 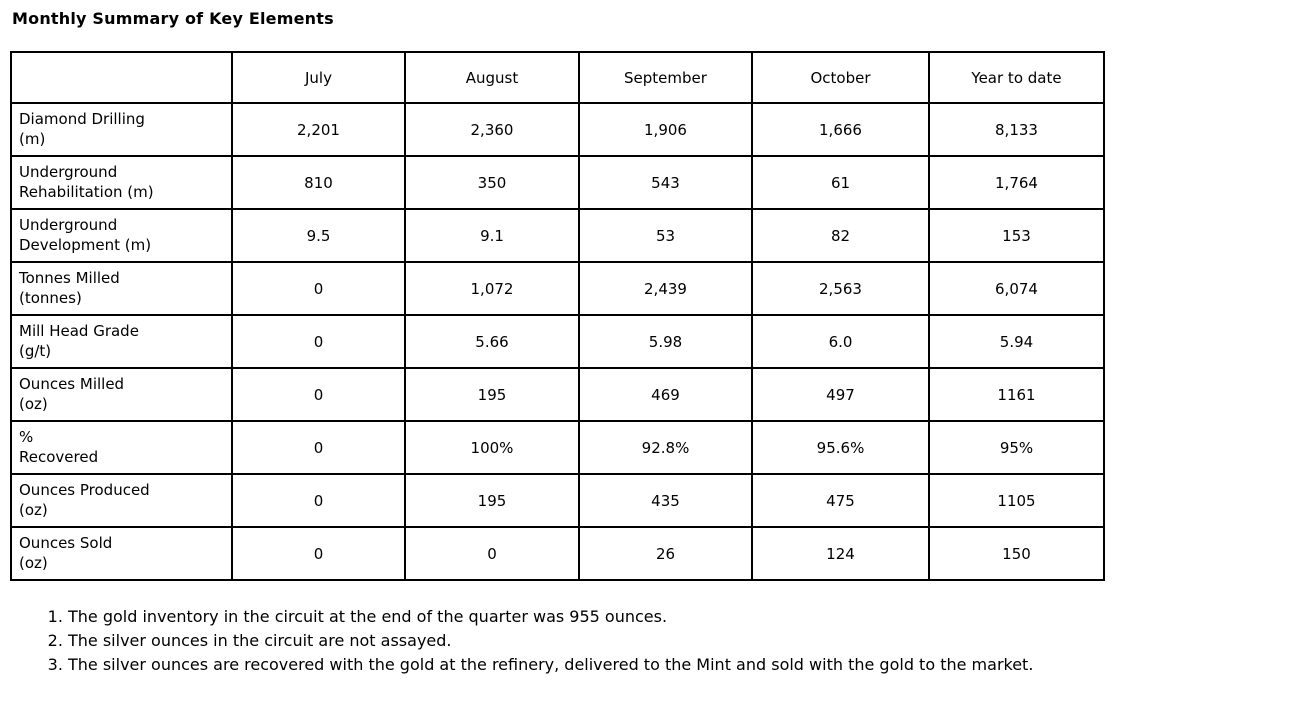 I want to click on corner-header-cell, so click(x=121, y=77).